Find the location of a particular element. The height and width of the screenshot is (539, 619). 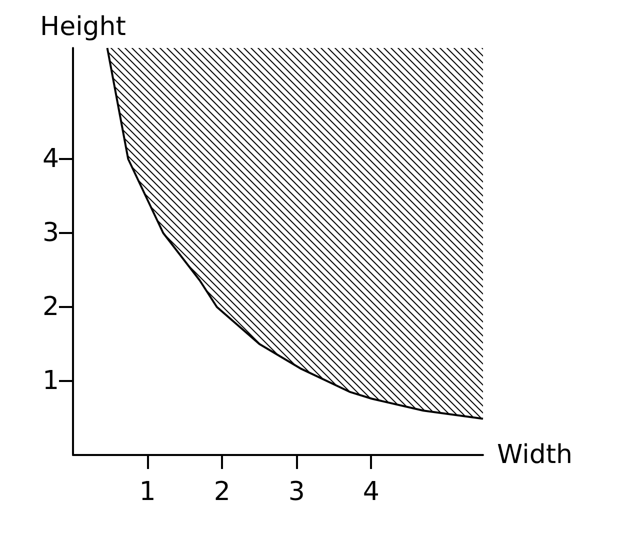

x-axis-title: Width is located at coordinates (535, 455).